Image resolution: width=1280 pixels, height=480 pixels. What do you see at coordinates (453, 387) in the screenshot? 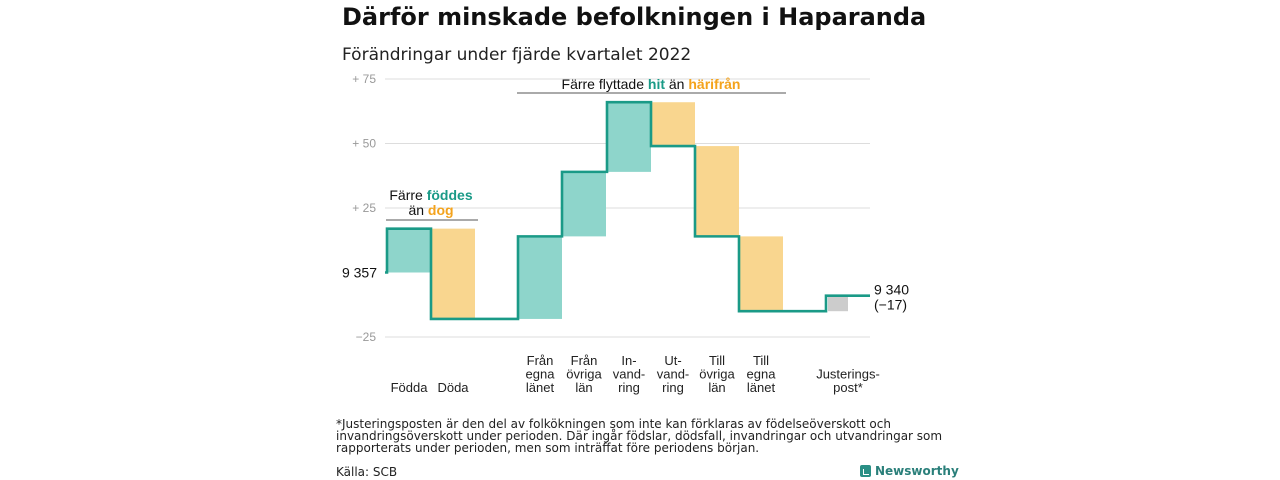
I see `category-label: Döda` at bounding box center [453, 387].